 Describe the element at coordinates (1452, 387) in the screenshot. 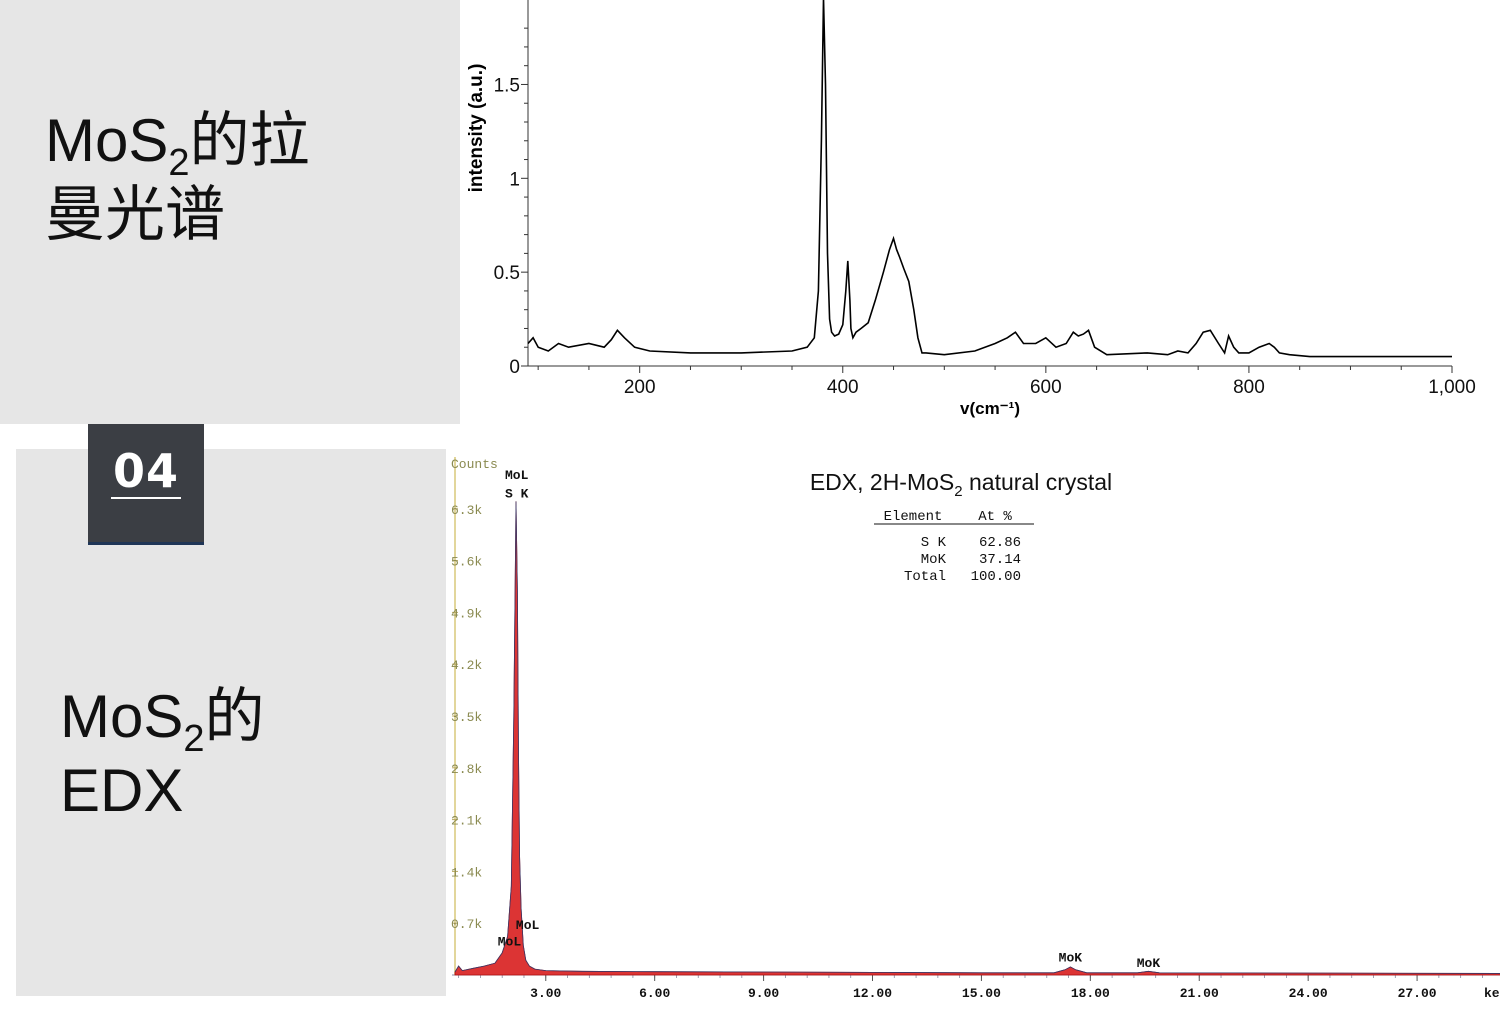

I see `raman-x-tick-label: 1,000` at that location.